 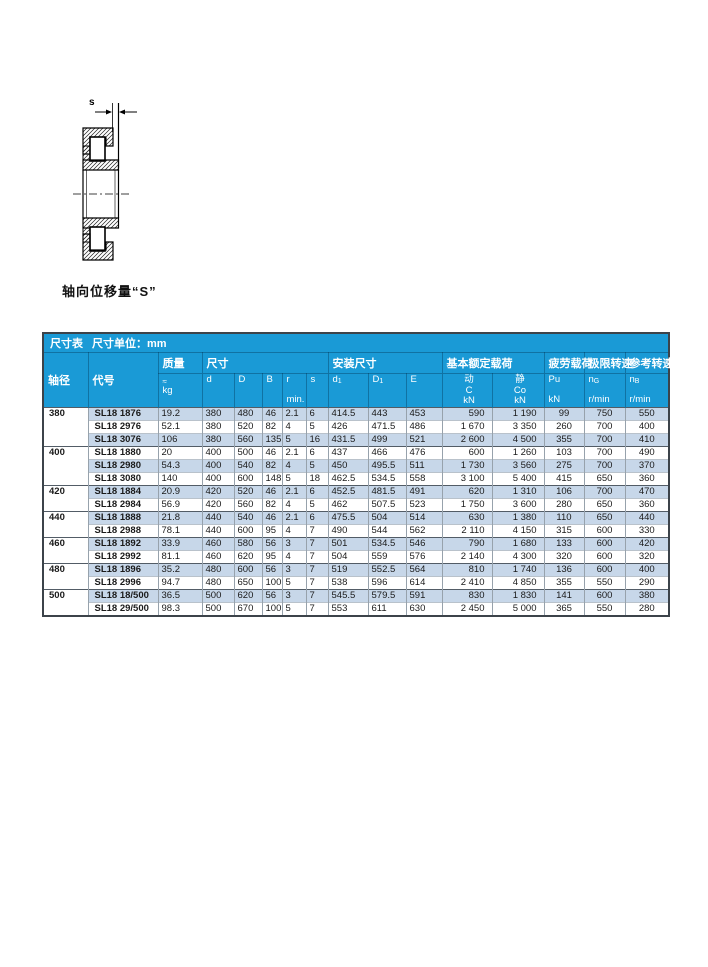 What do you see at coordinates (520, 390) in the screenshot?
I see `stat-symbol: Co` at bounding box center [520, 390].